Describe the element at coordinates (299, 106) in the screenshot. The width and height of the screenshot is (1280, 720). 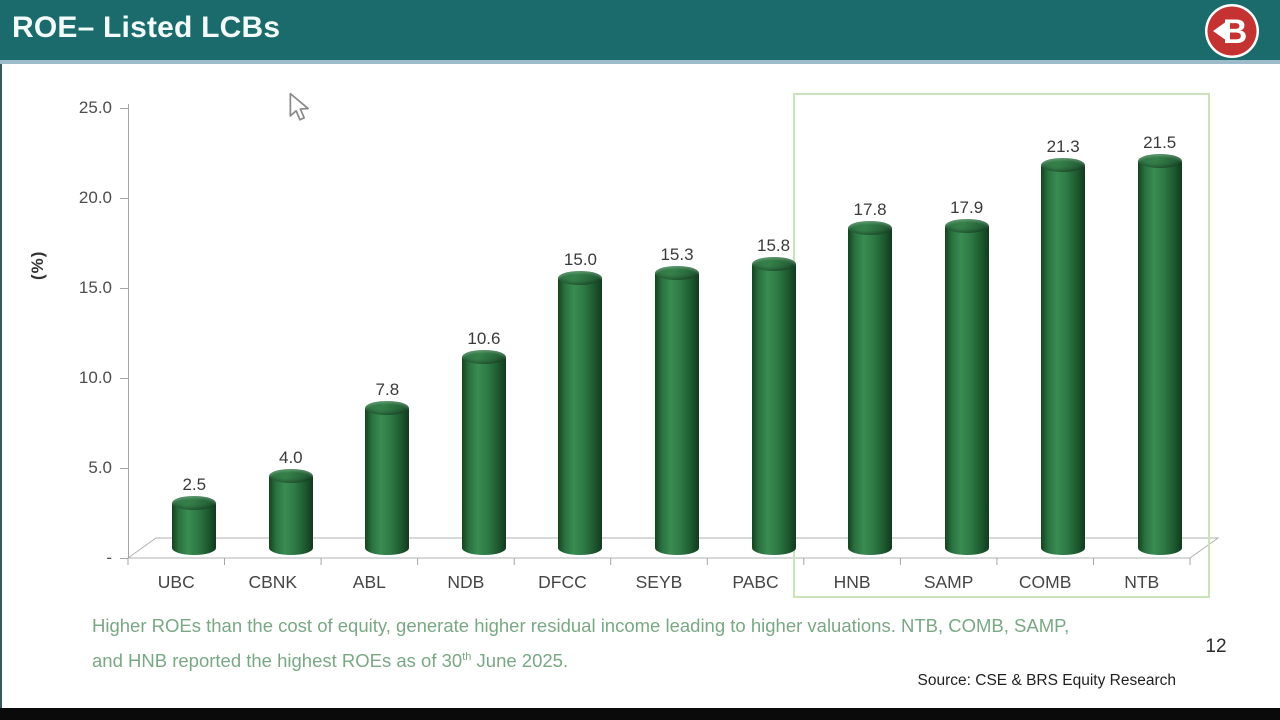
I see `mouse-cursor-icon` at that location.